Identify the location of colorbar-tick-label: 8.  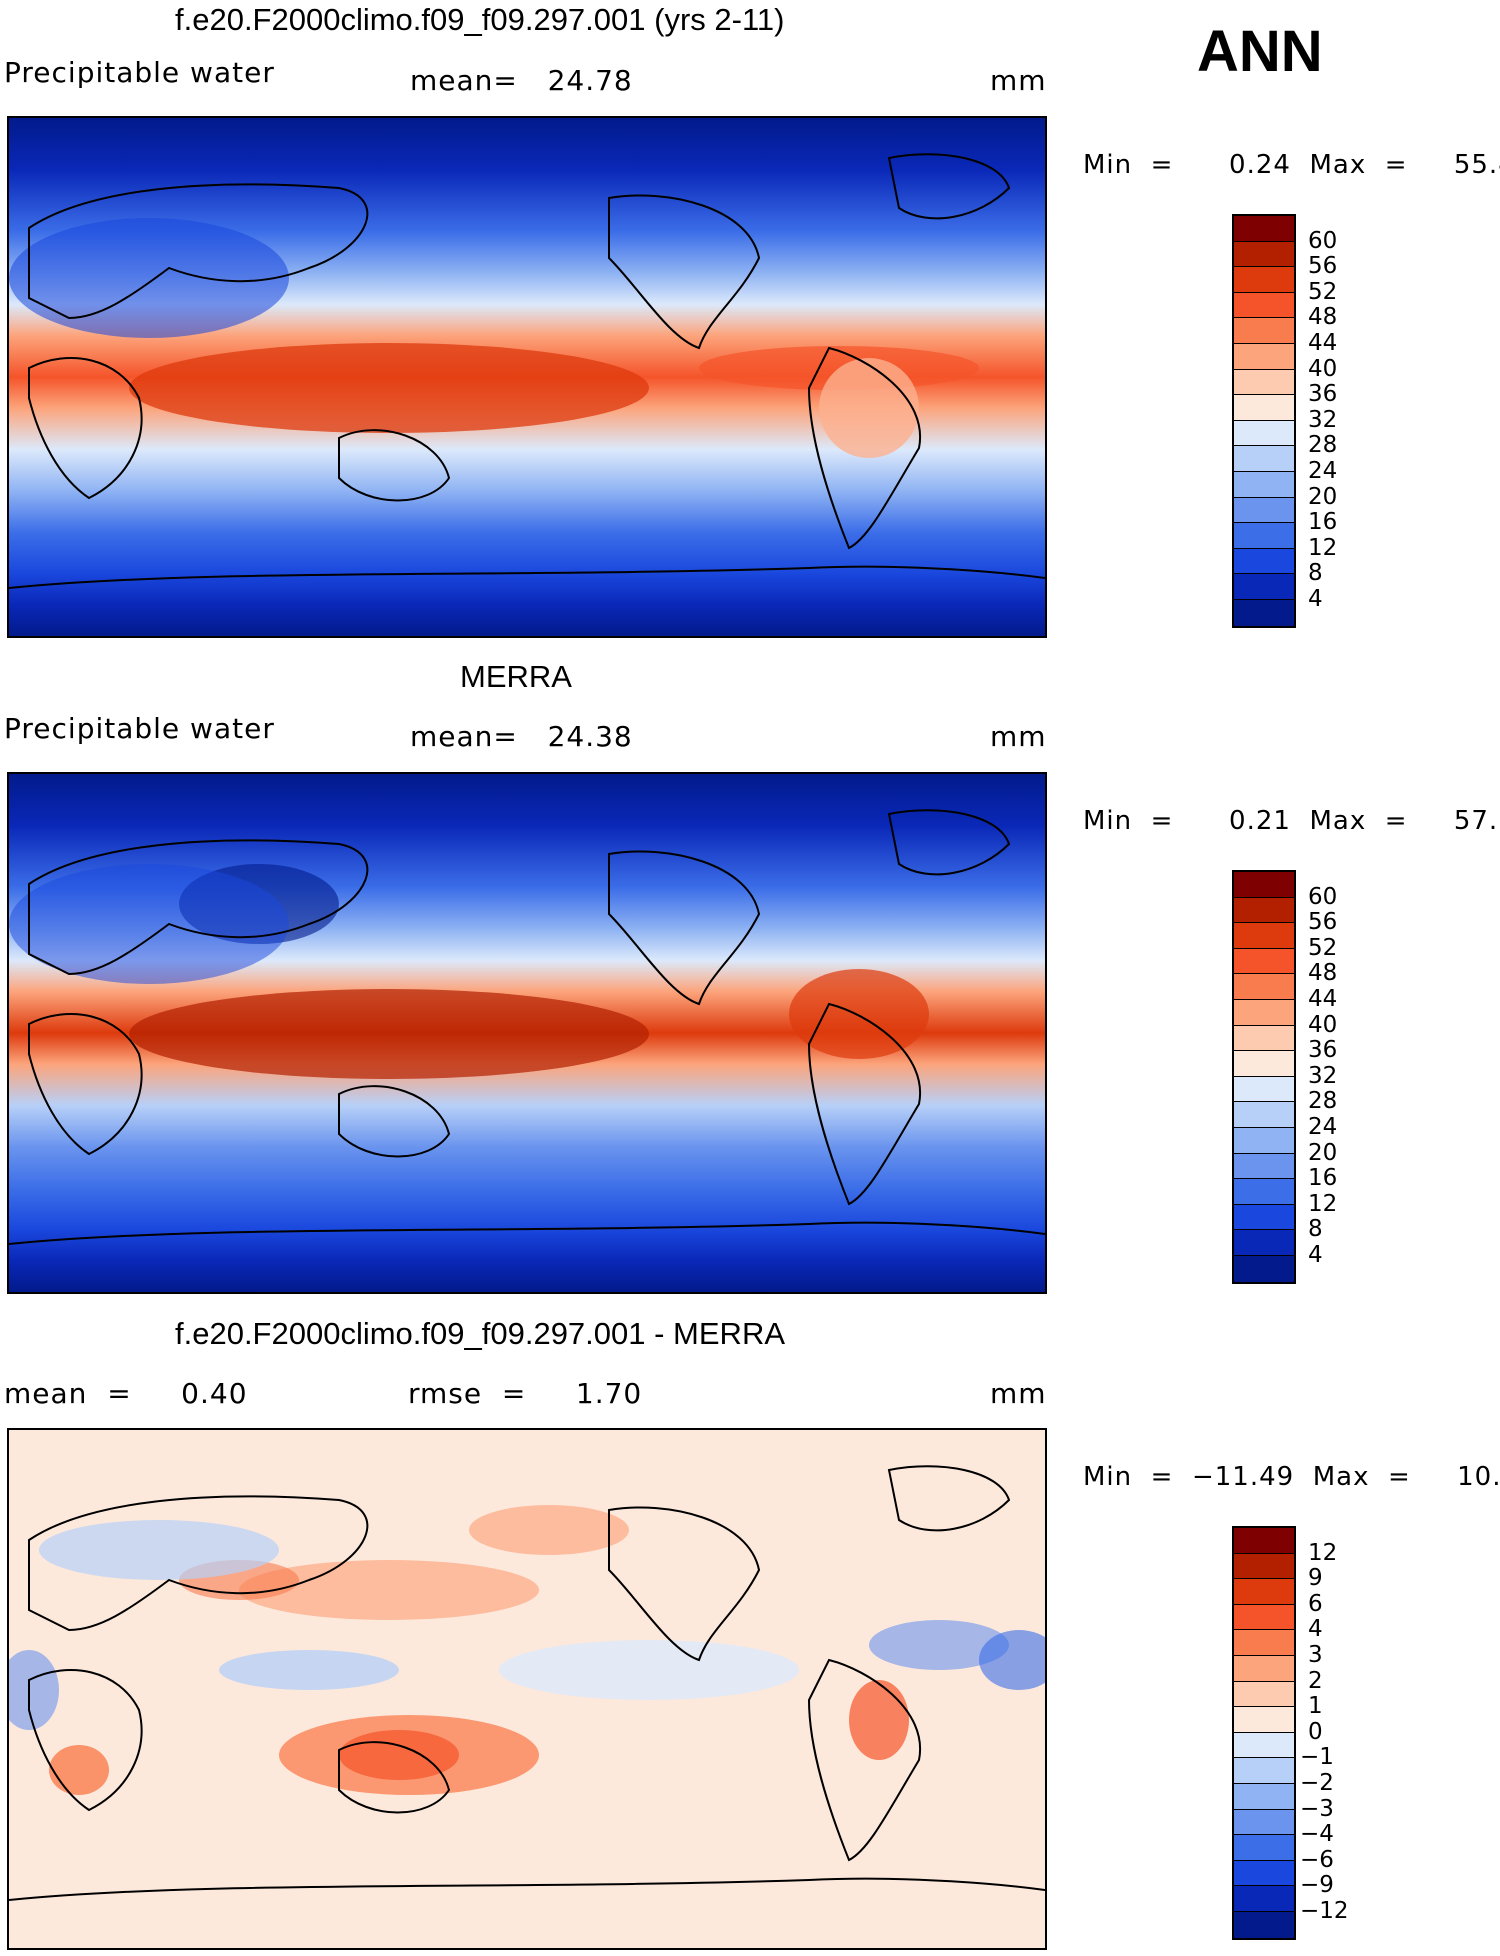
(1315, 1229).